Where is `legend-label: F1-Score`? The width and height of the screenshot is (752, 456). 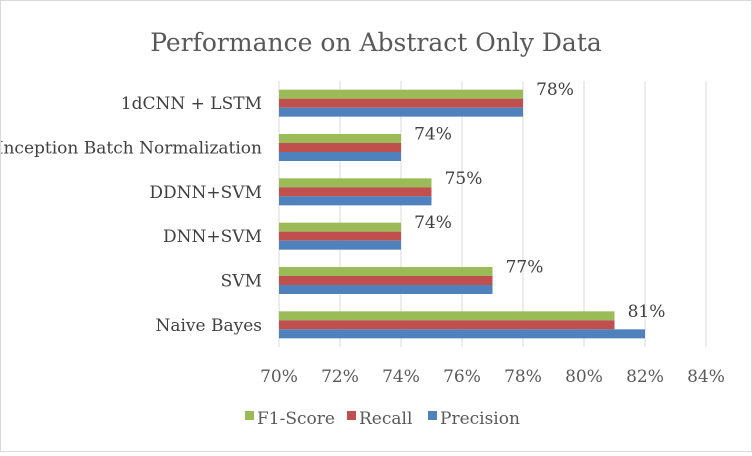 legend-label: F1-Score is located at coordinates (296, 419).